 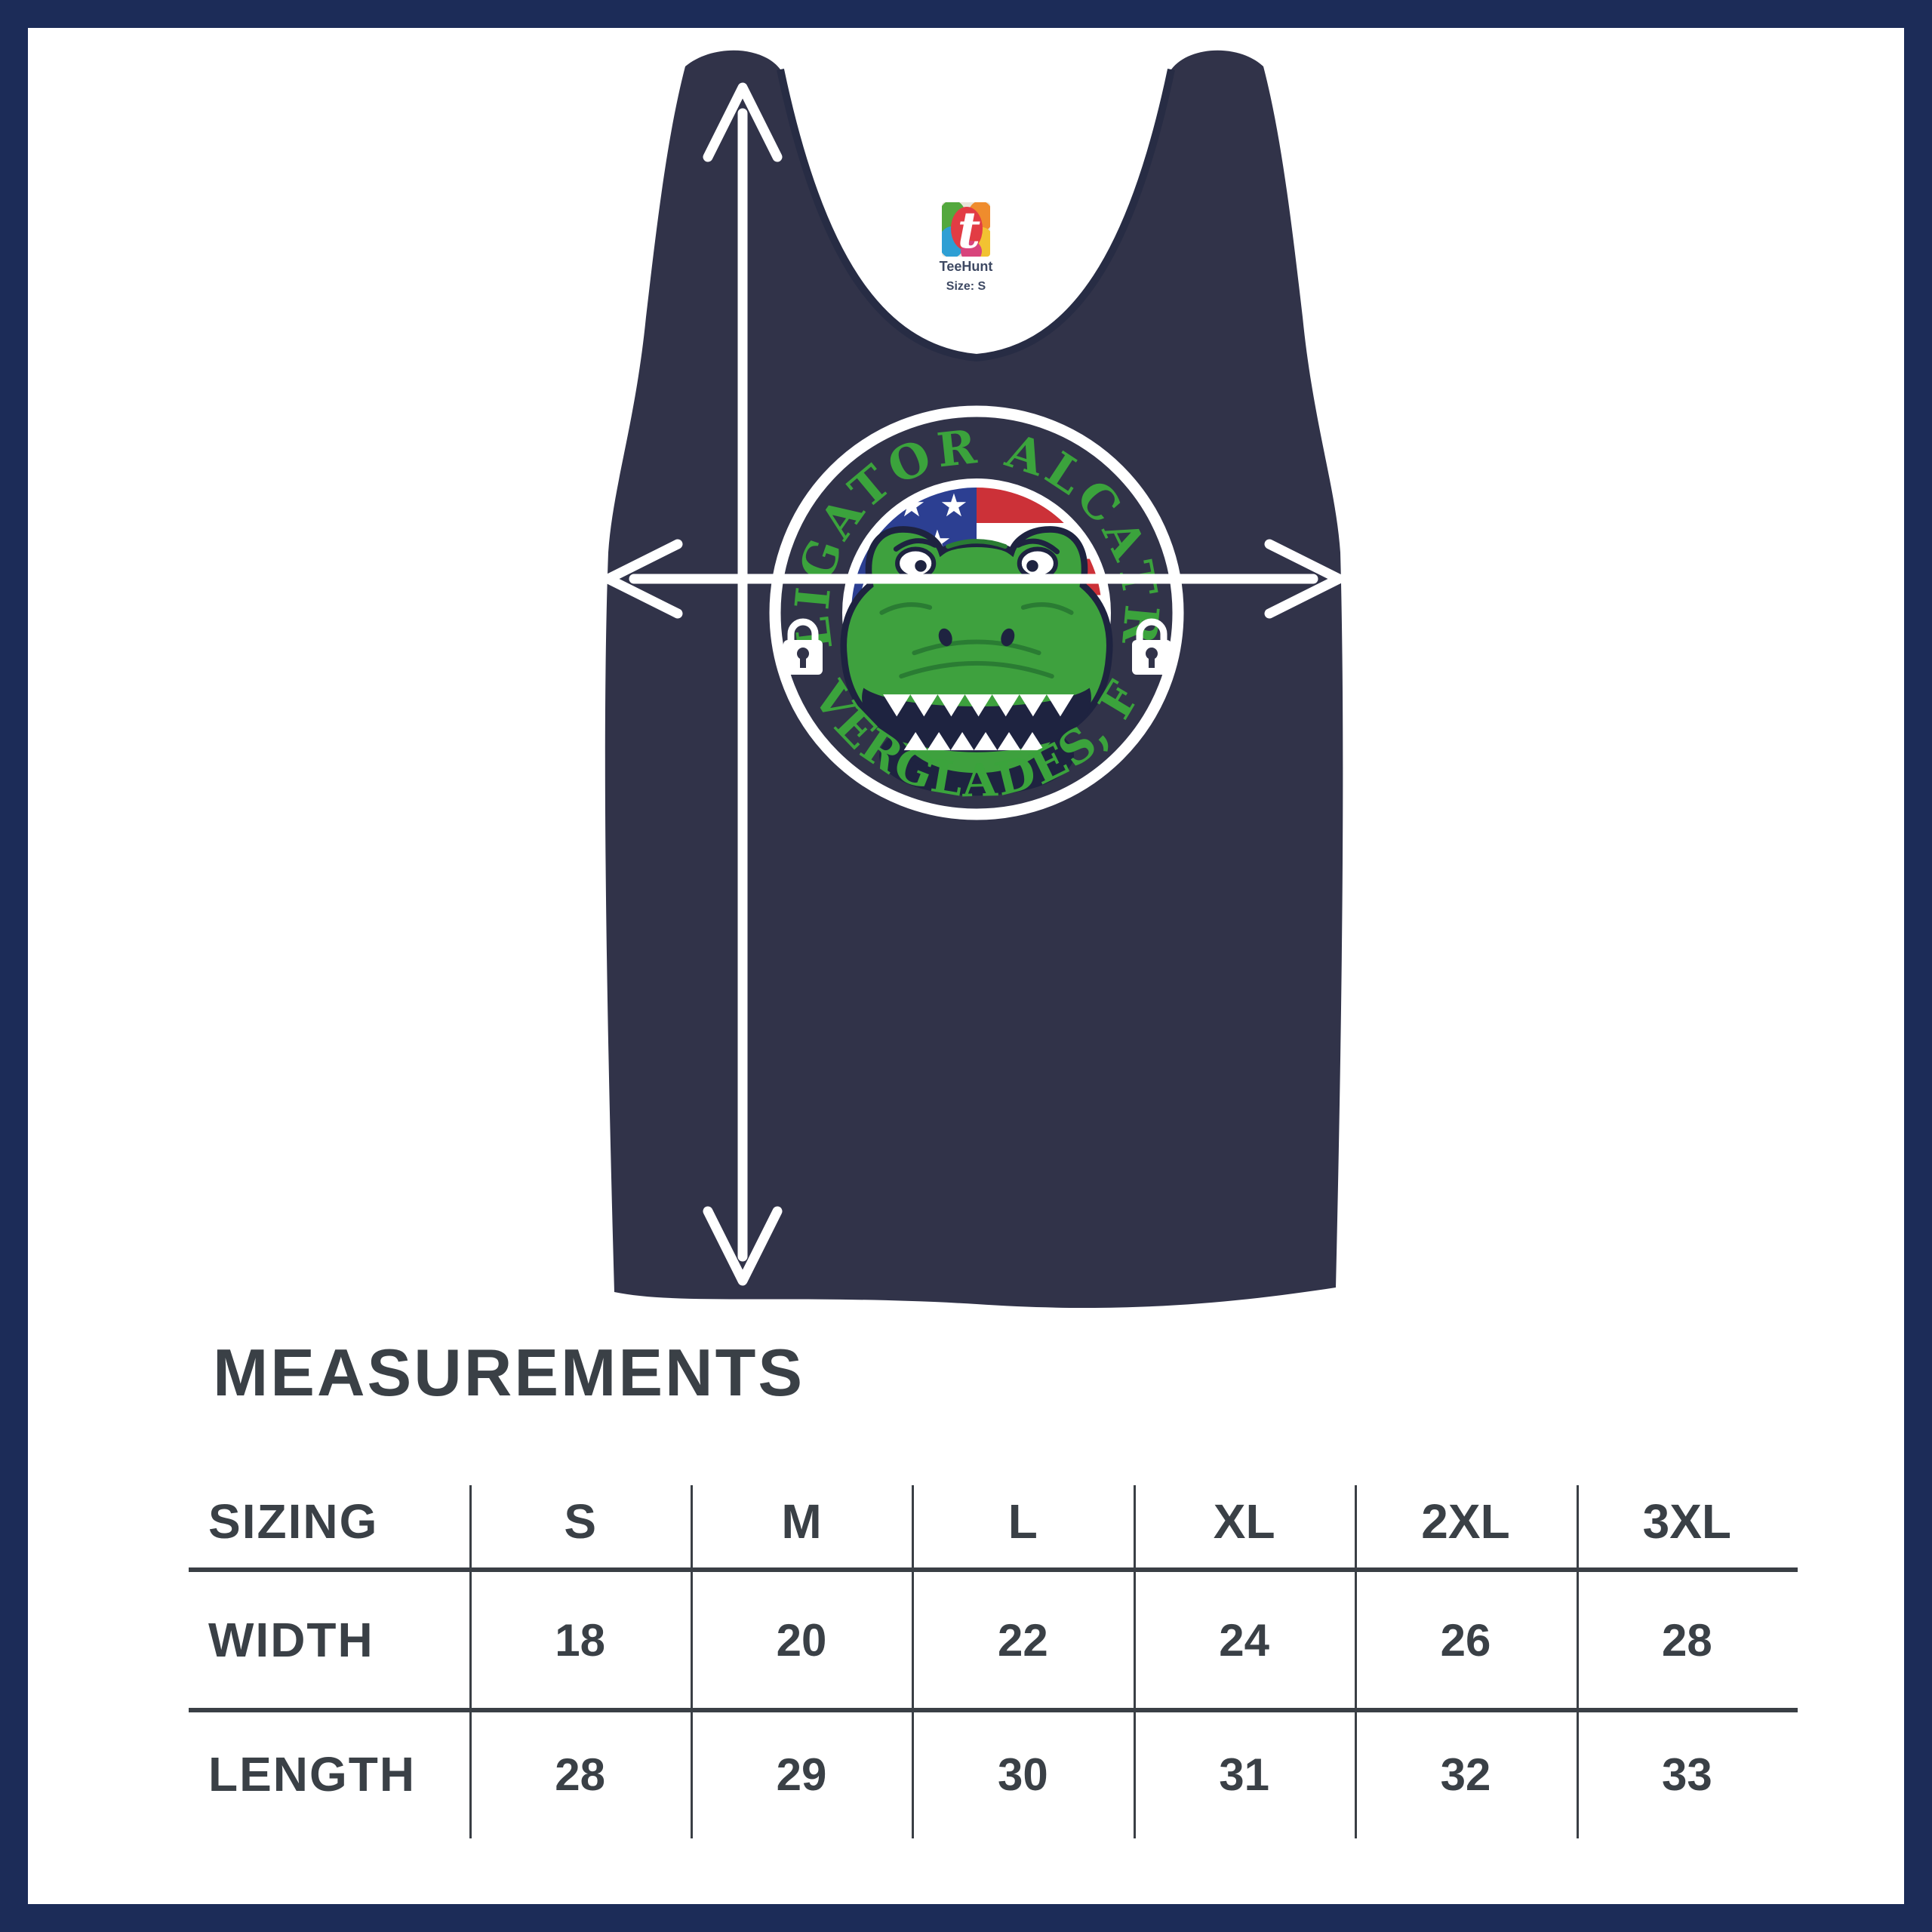 What do you see at coordinates (1465, 1640) in the screenshot?
I see `width-2xl: 26` at bounding box center [1465, 1640].